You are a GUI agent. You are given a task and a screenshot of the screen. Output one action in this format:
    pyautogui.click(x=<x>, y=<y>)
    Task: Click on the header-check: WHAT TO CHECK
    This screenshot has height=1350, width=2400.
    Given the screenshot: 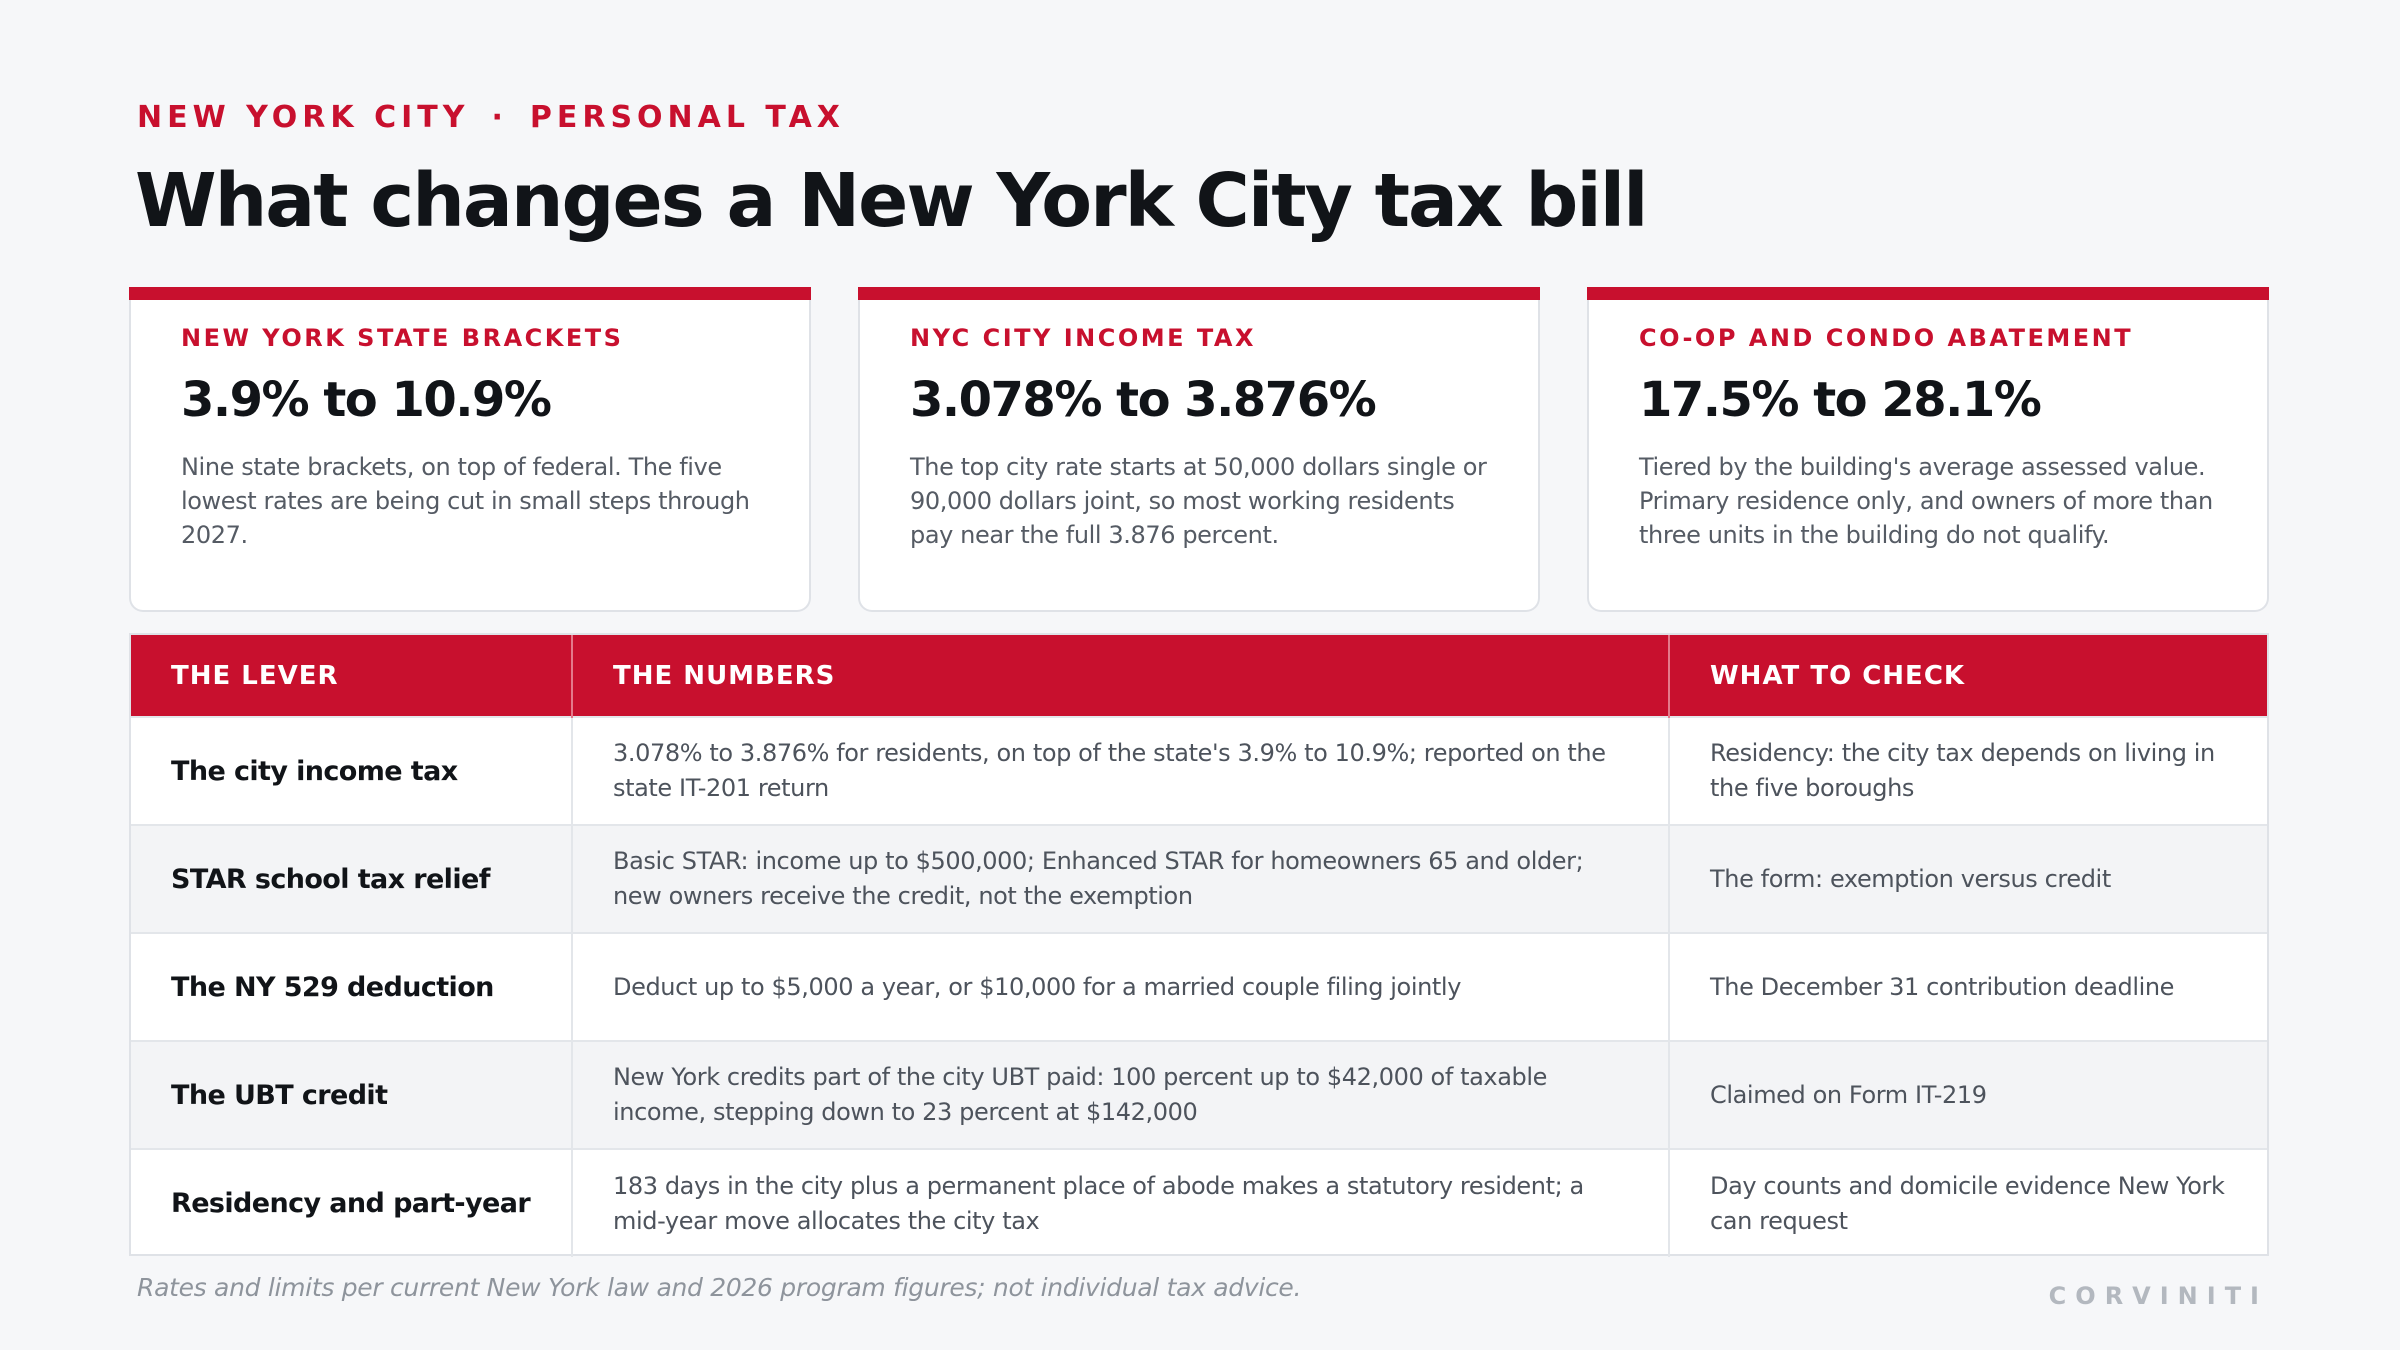 What is the action you would take?
    pyautogui.click(x=1968, y=676)
    